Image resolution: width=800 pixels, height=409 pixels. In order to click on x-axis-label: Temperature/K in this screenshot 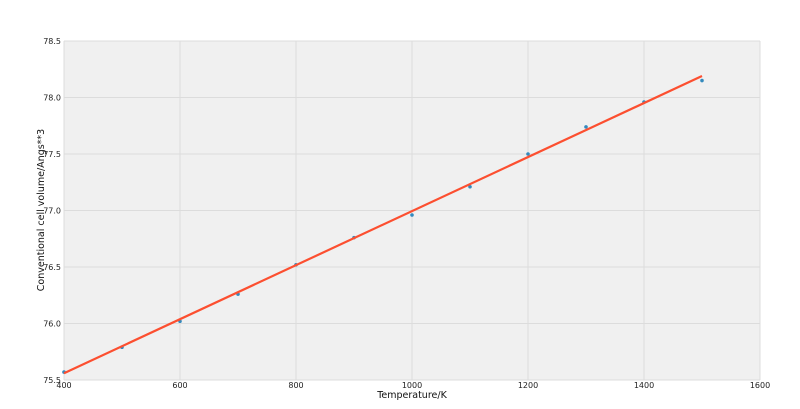, I will do `click(411, 395)`.